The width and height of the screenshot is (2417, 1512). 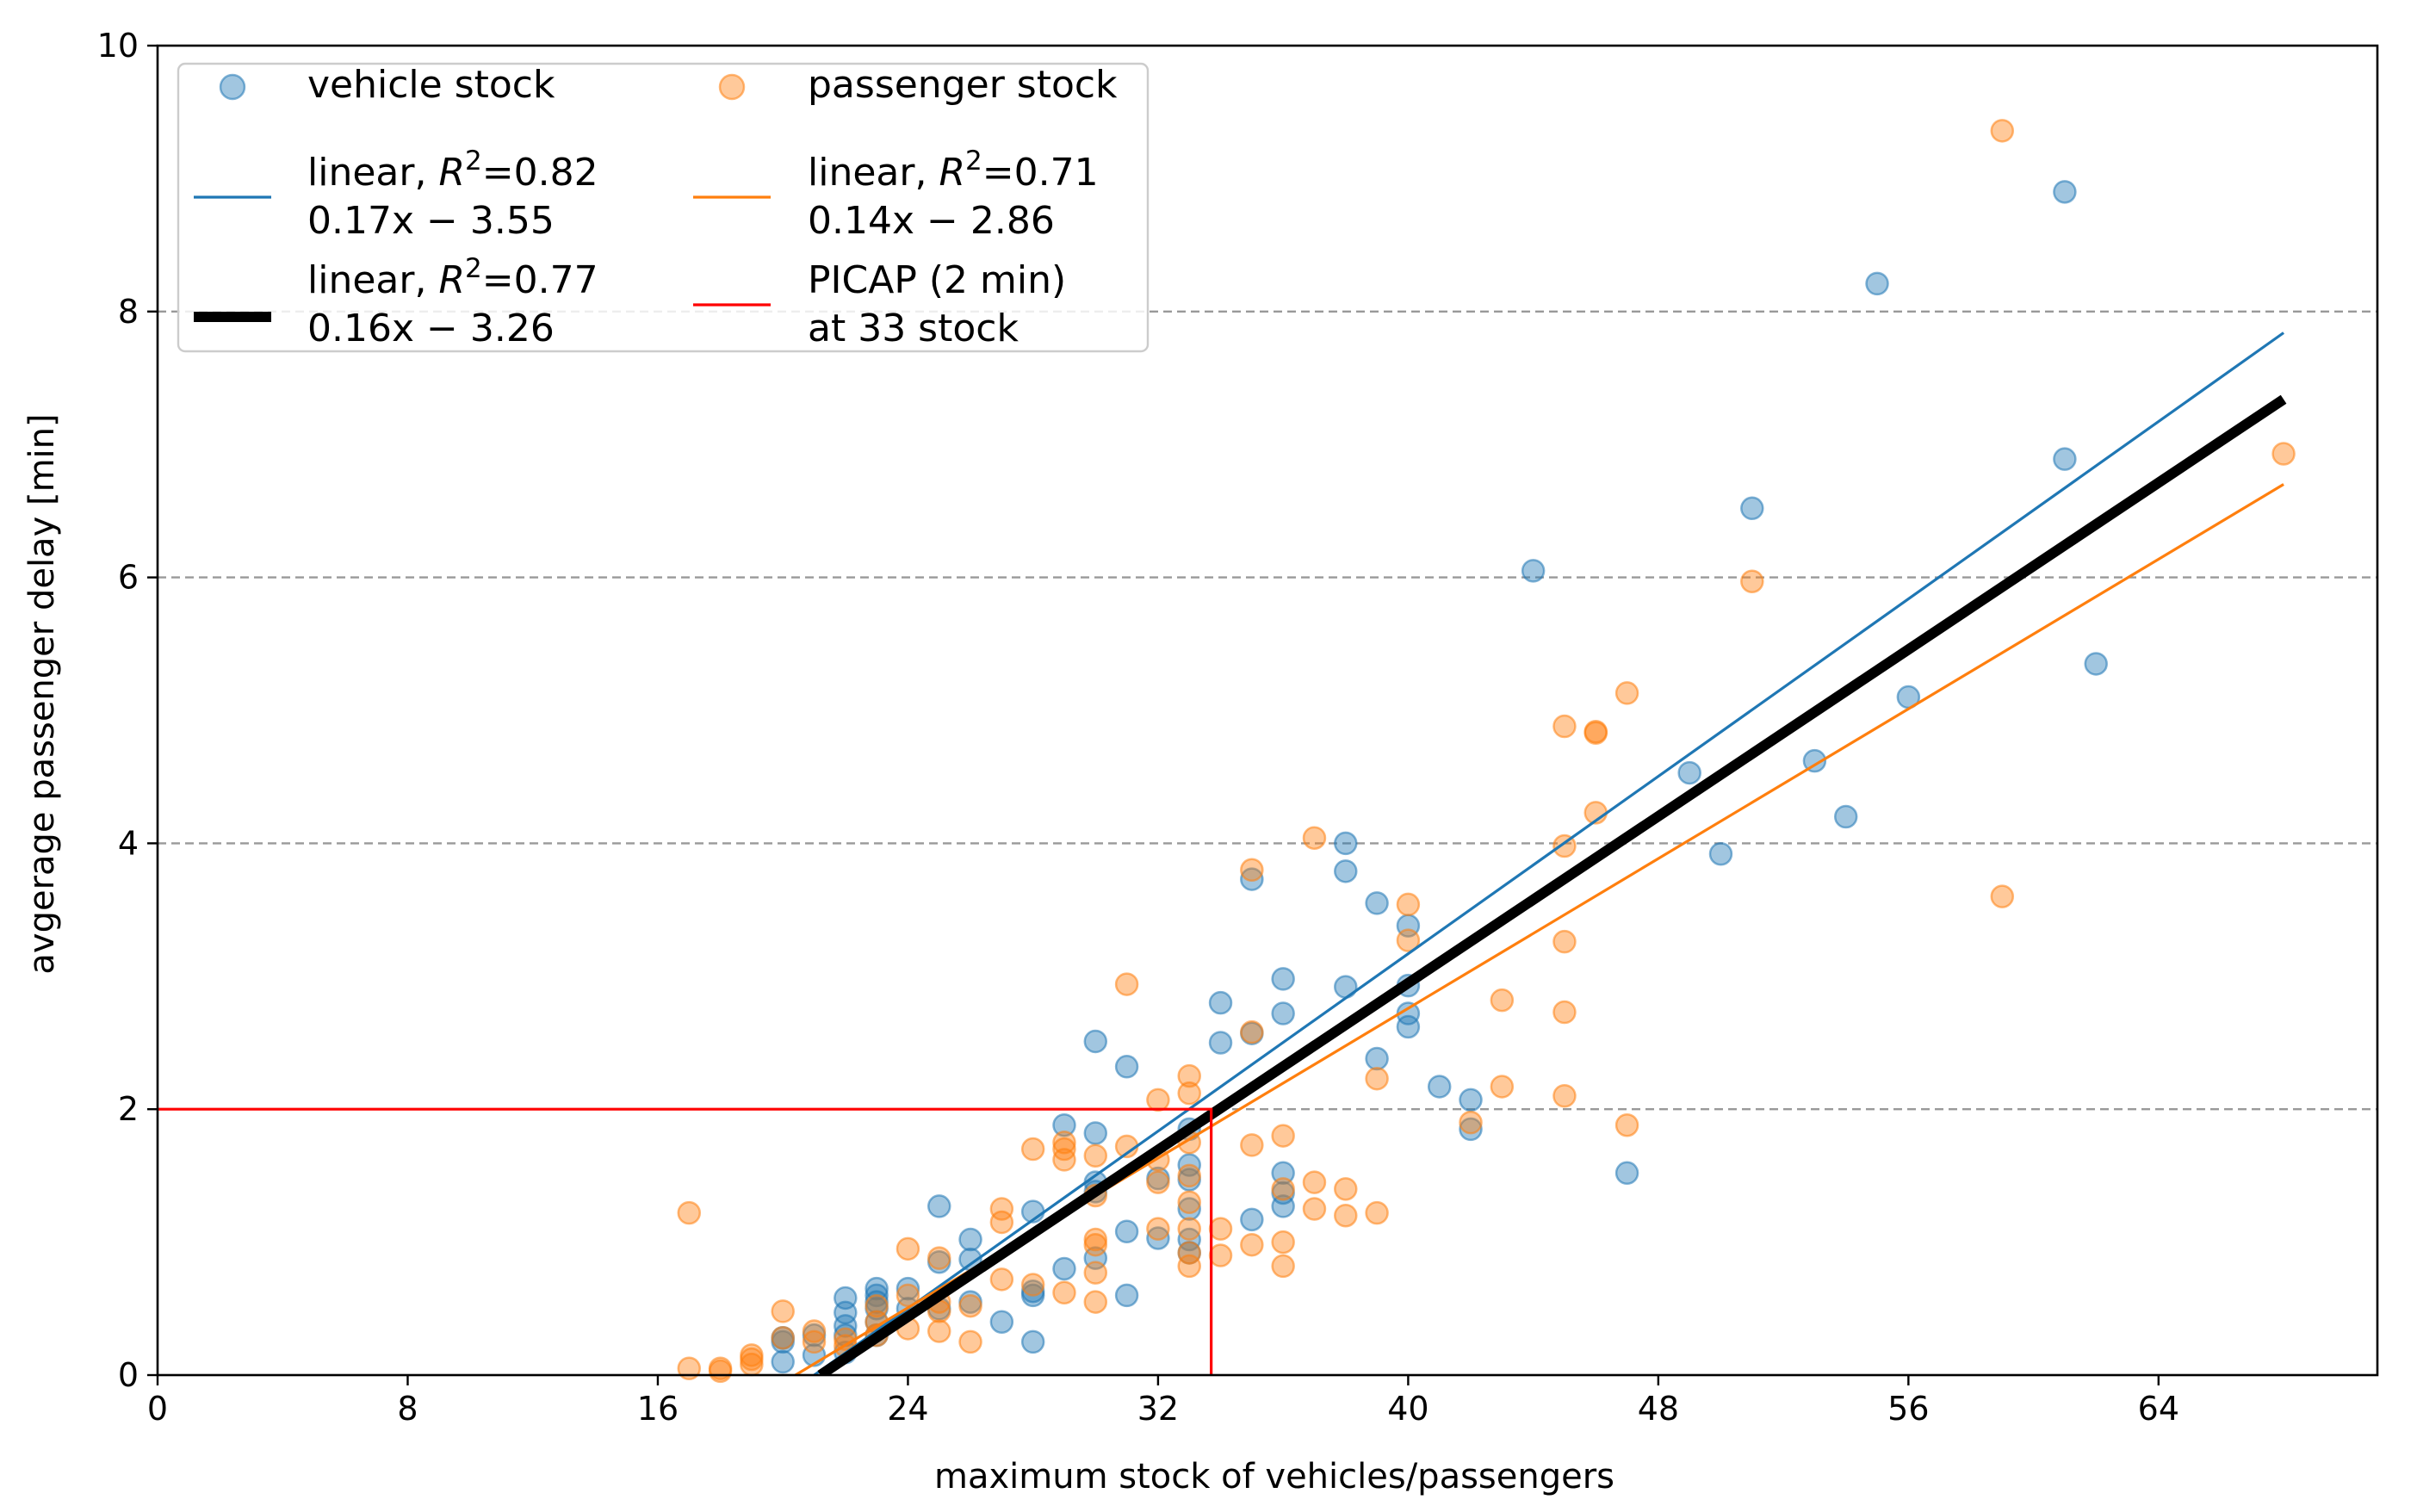 What do you see at coordinates (663, 208) in the screenshot?
I see `legend-box` at bounding box center [663, 208].